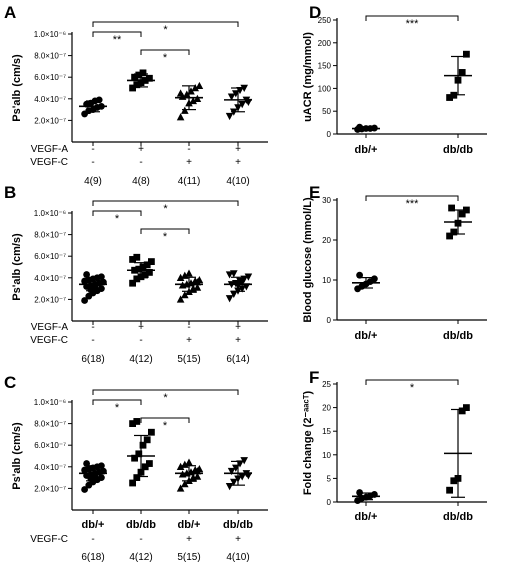  Describe the element at coordinates (326, 200) in the screenshot. I see `y-tick-label: 30` at that location.